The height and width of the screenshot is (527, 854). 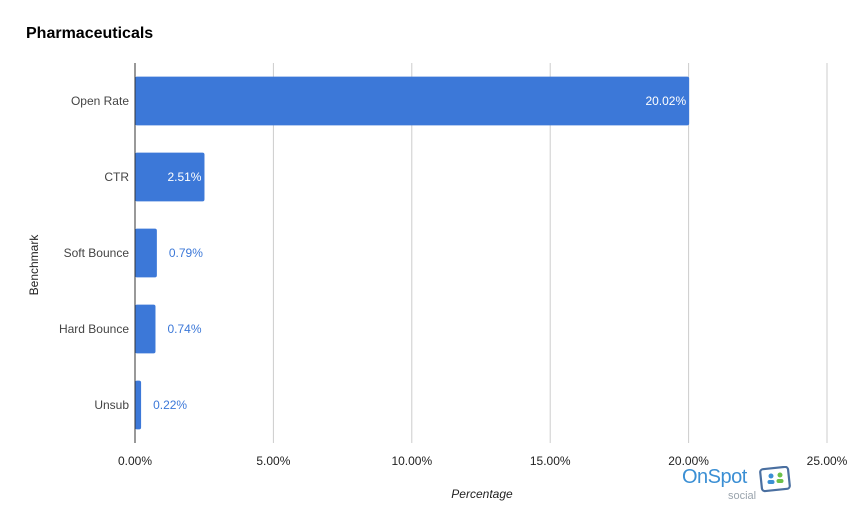 What do you see at coordinates (170, 405) in the screenshot?
I see `data-label: 0.22%` at bounding box center [170, 405].